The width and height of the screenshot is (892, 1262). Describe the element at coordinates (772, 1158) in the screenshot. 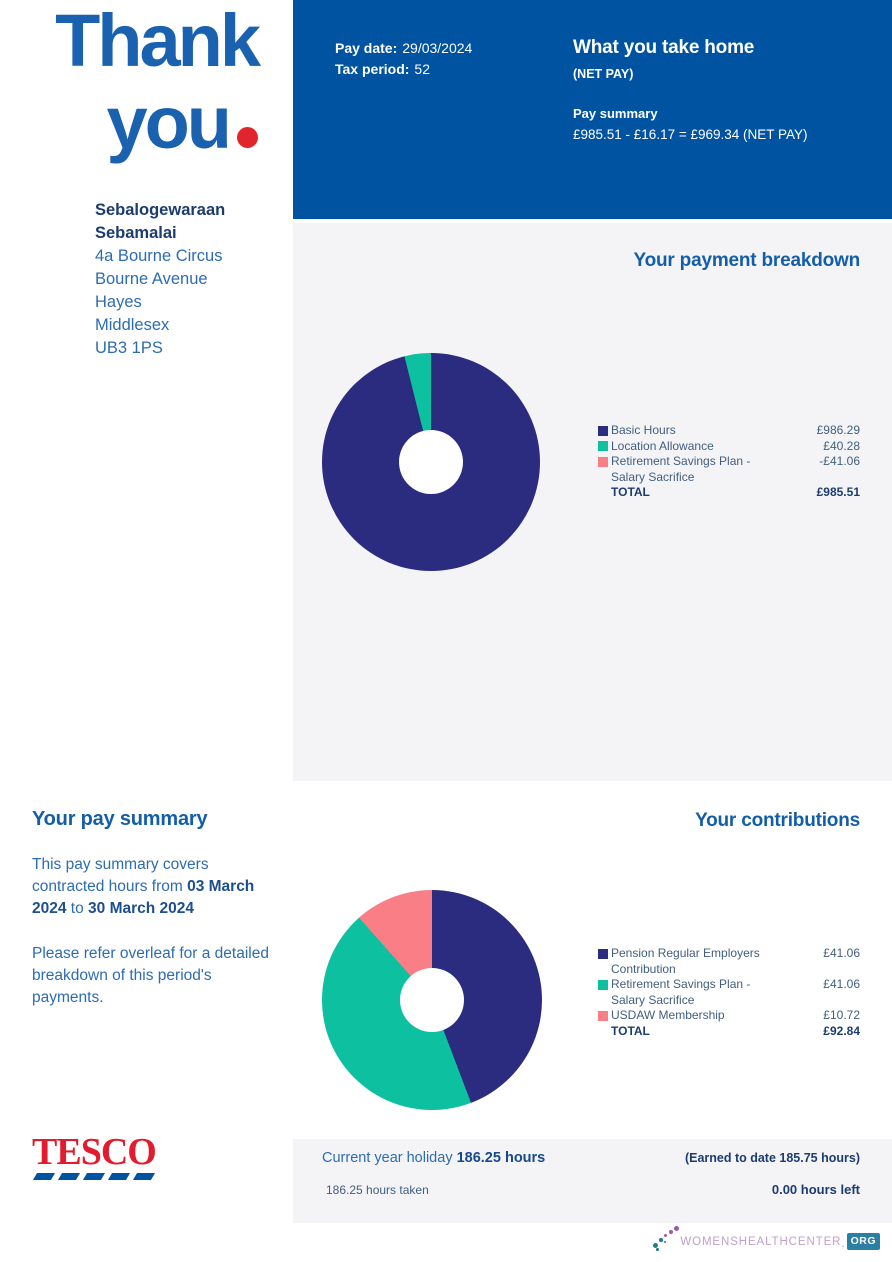

I see `earned-to-date: (Earned to date 185.75 hours)` at that location.